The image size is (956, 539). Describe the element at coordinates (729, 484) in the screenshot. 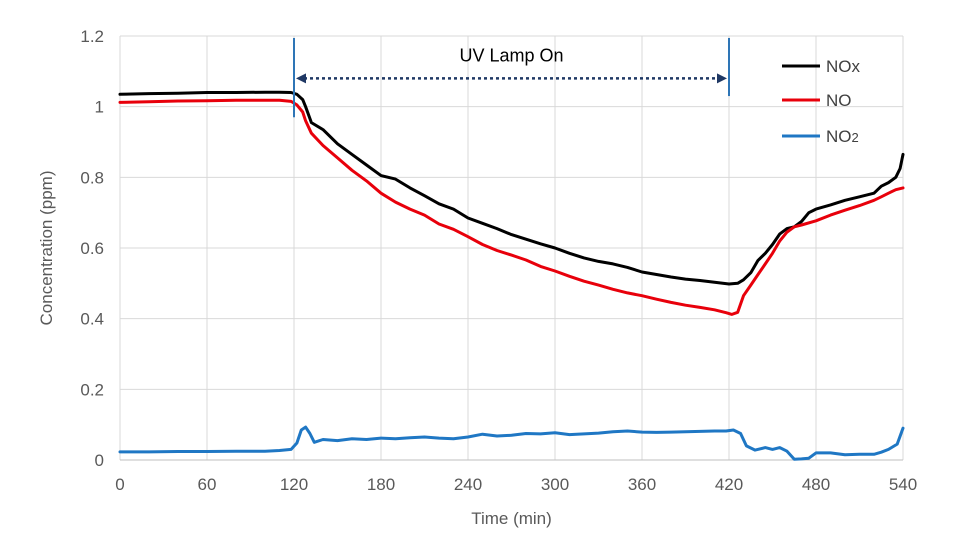

I see `x-tick-label: 420` at that location.